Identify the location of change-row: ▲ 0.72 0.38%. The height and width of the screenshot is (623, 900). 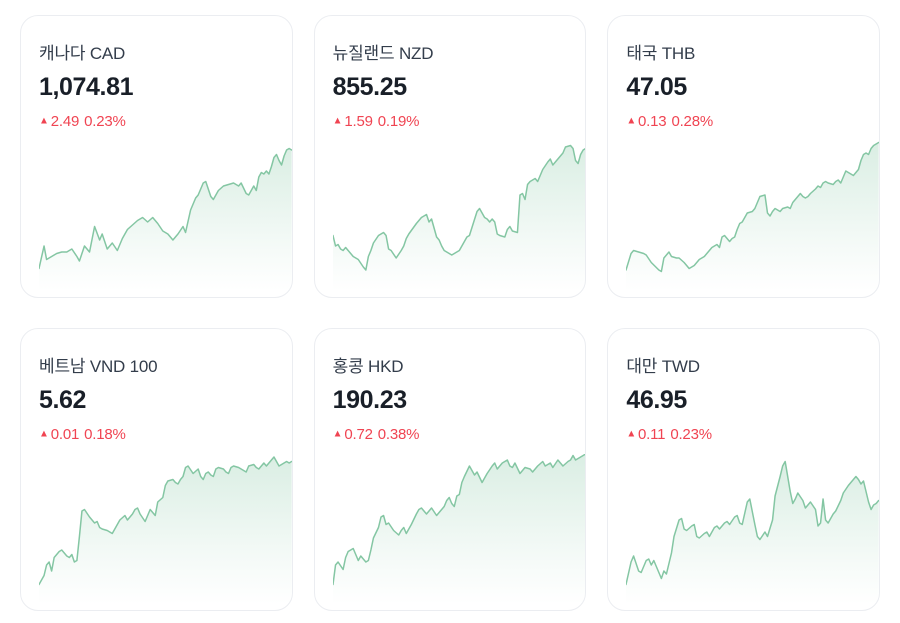
(450, 434).